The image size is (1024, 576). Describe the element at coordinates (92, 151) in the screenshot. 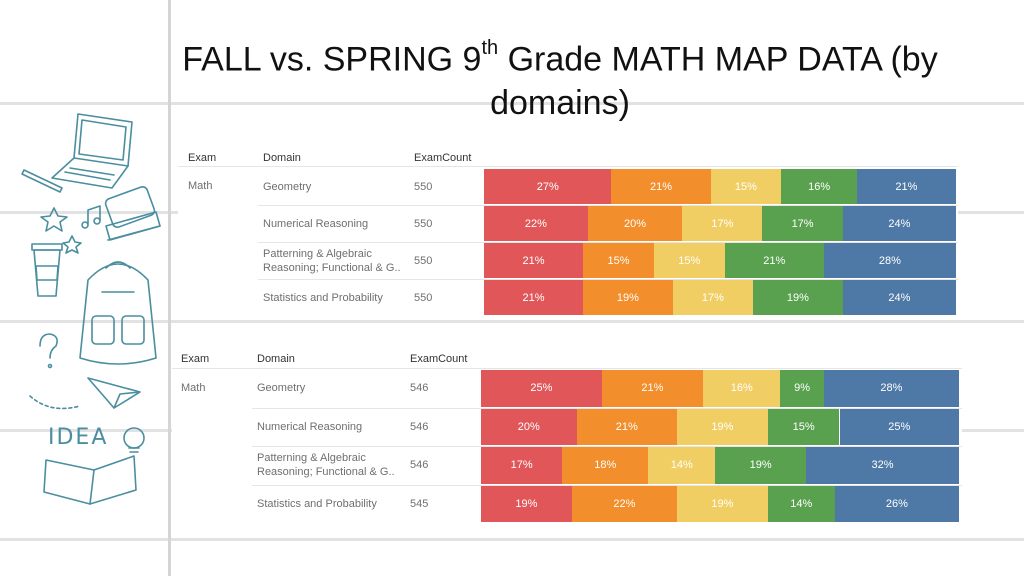

I see `laptop-icon` at that location.